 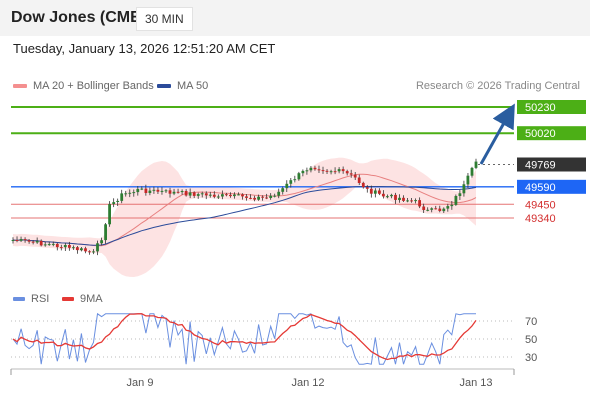 I want to click on legend-rsi-ma-swatch, so click(x=68, y=299).